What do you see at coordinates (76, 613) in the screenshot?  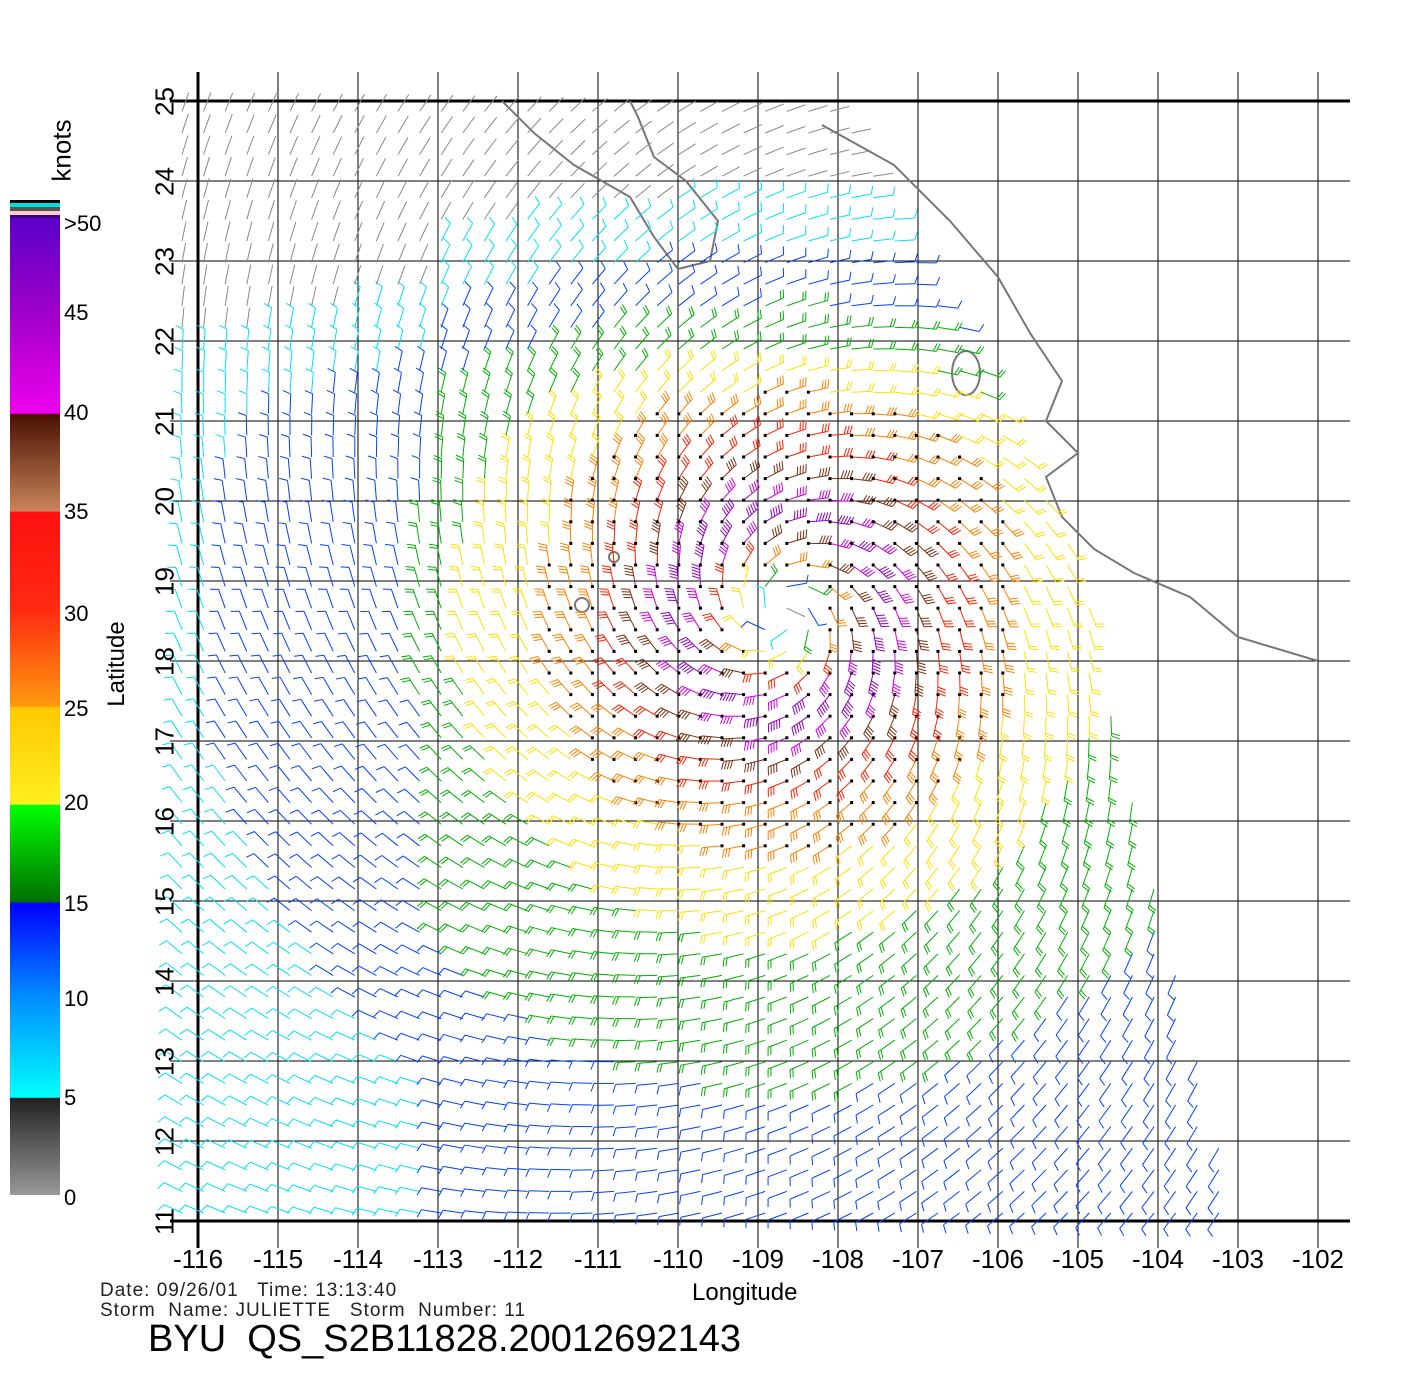 I see `colorbar-label: 30` at bounding box center [76, 613].